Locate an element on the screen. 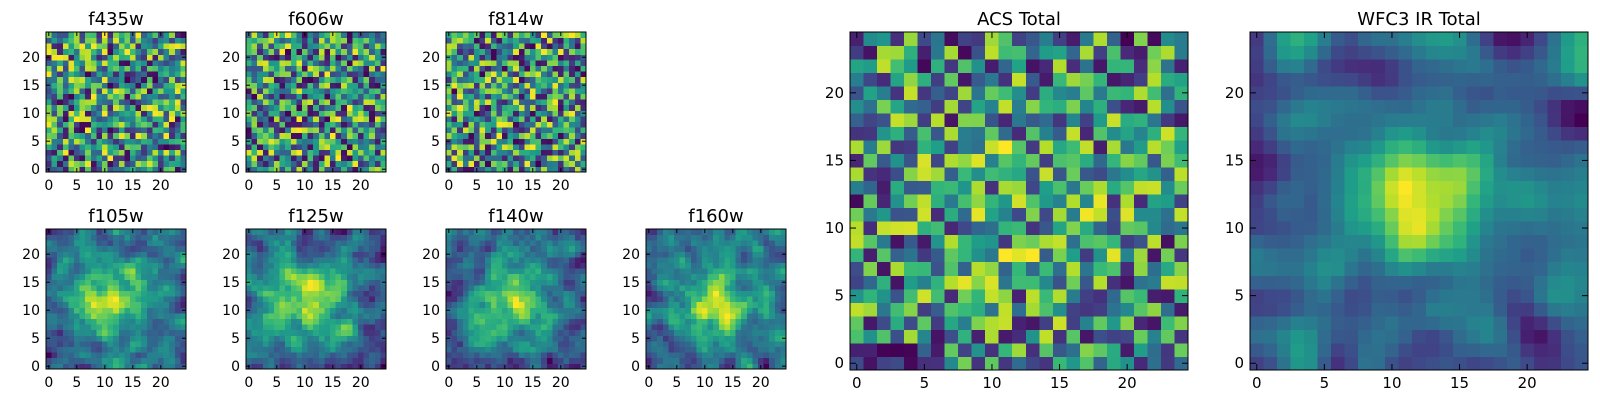 This screenshot has height=400, width=1600. y-tick-label: 0 is located at coordinates (35, 170).